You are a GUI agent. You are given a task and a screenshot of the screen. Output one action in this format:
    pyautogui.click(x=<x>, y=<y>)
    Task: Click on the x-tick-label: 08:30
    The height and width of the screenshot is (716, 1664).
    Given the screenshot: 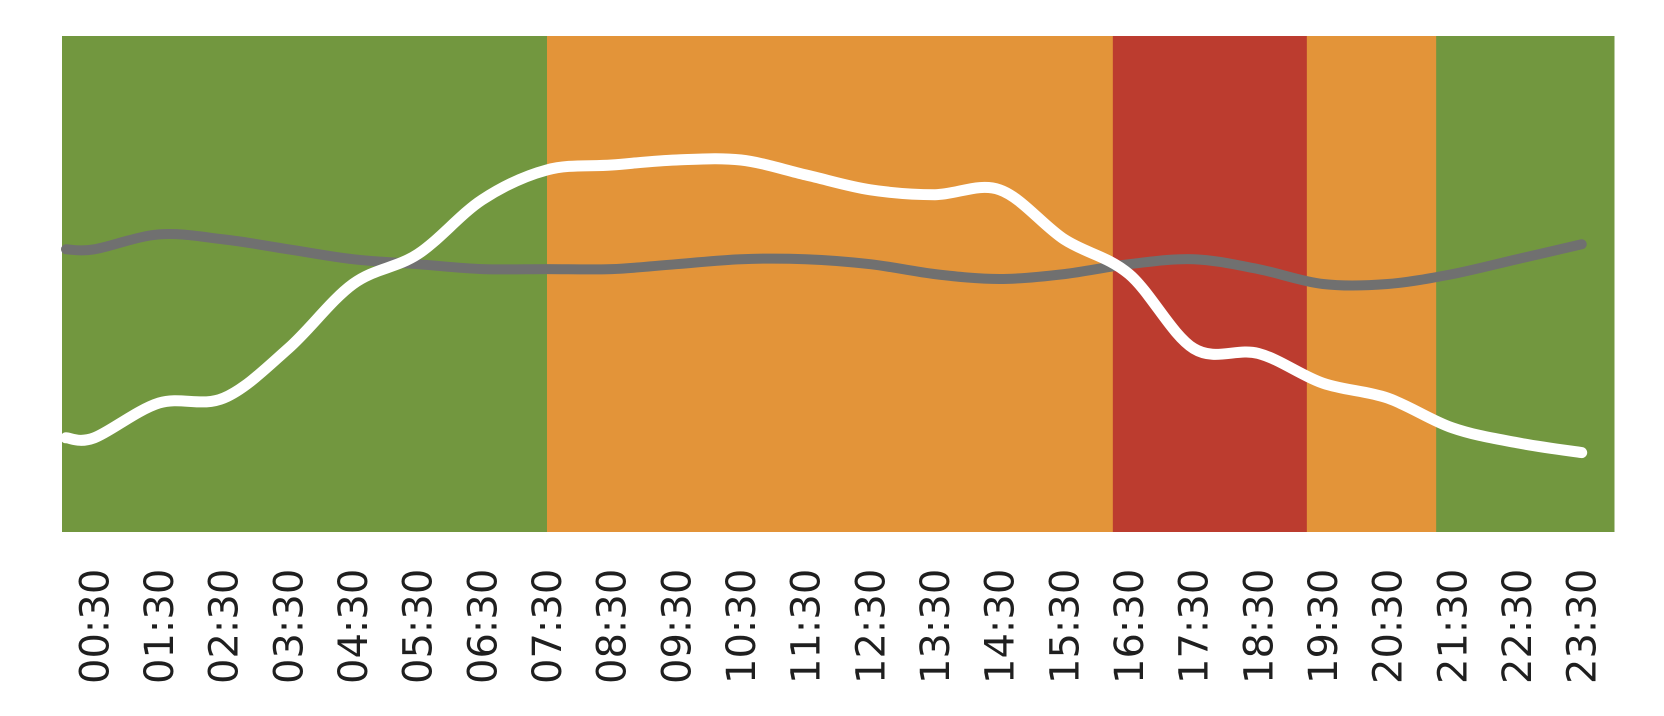 What is the action you would take?
    pyautogui.click(x=613, y=626)
    